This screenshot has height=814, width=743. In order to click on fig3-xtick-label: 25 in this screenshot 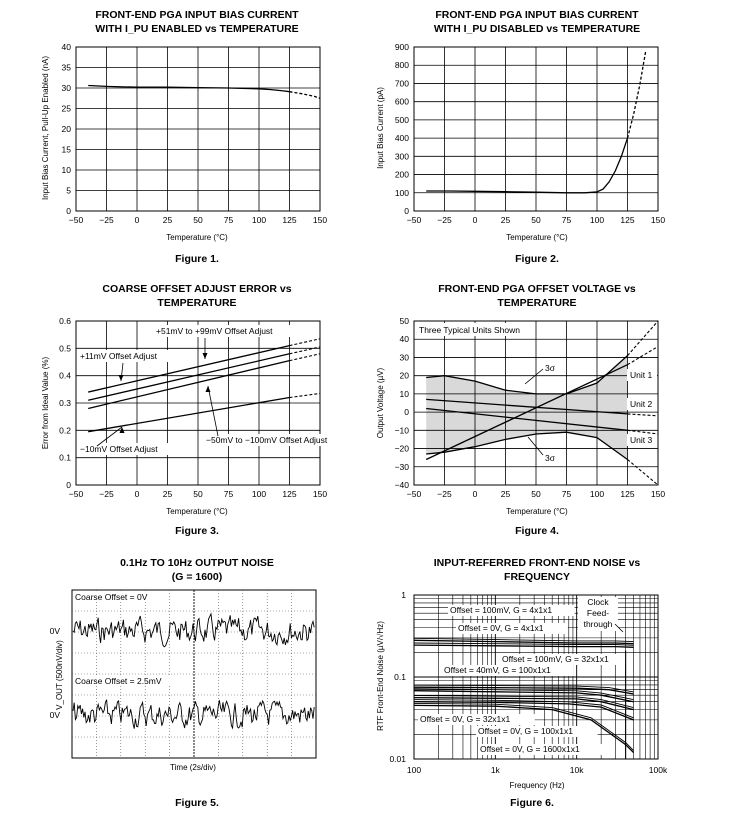, I will do `click(168, 494)`.